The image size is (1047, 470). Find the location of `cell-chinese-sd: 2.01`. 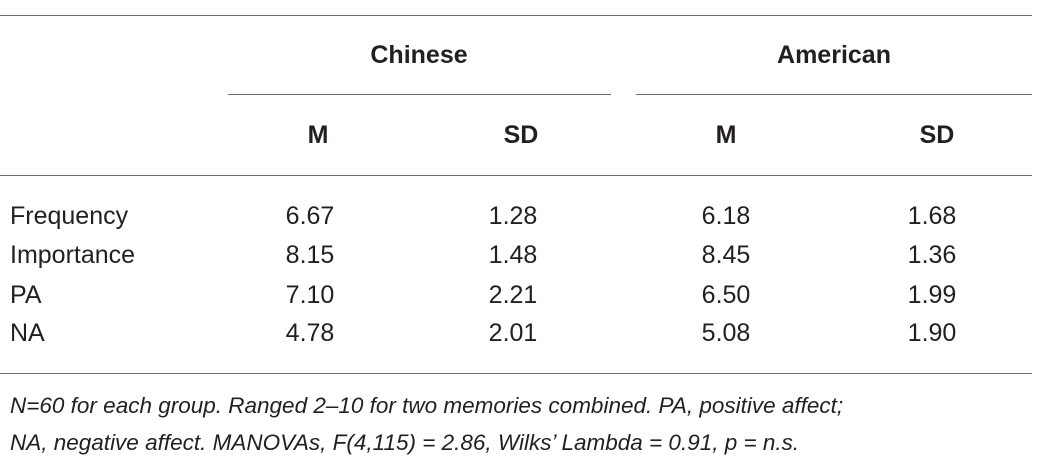

cell-chinese-sd: 2.01 is located at coordinates (513, 333).